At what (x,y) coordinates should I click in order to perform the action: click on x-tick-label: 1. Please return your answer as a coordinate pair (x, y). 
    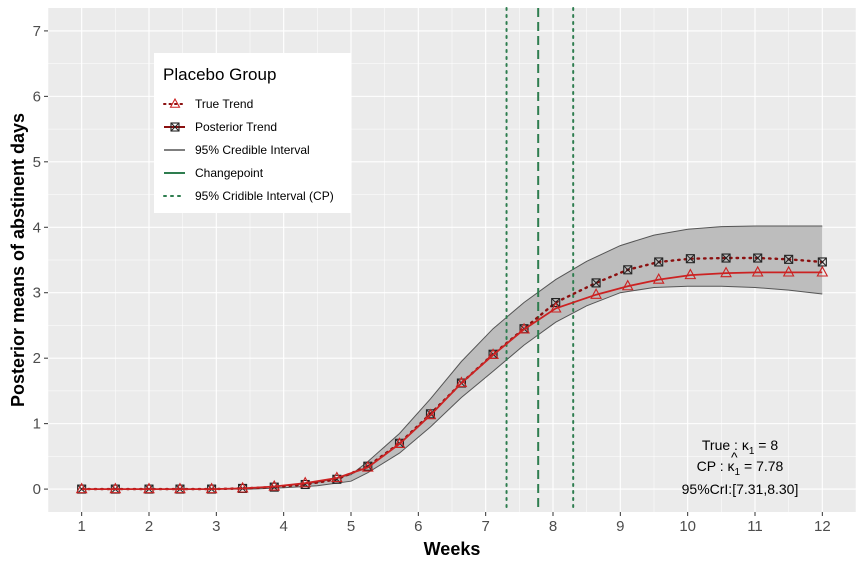
    Looking at the image, I should click on (81, 526).